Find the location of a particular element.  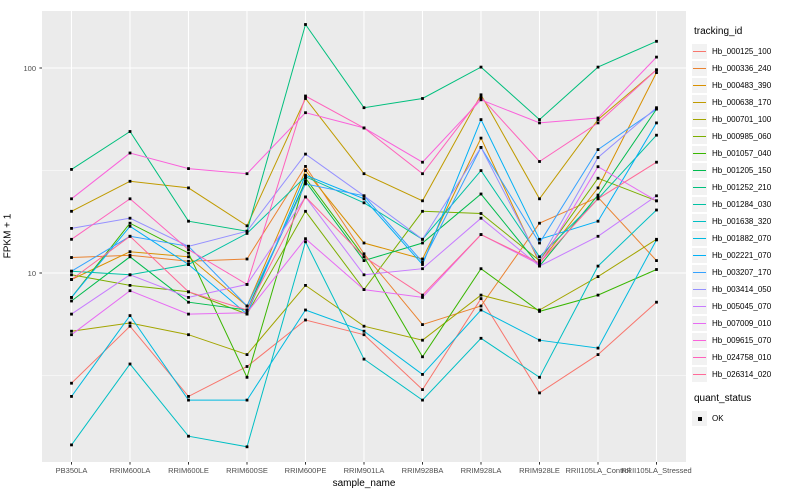

x-tick-label-RRIM928BA: RRIM928BA is located at coordinates (422, 470).